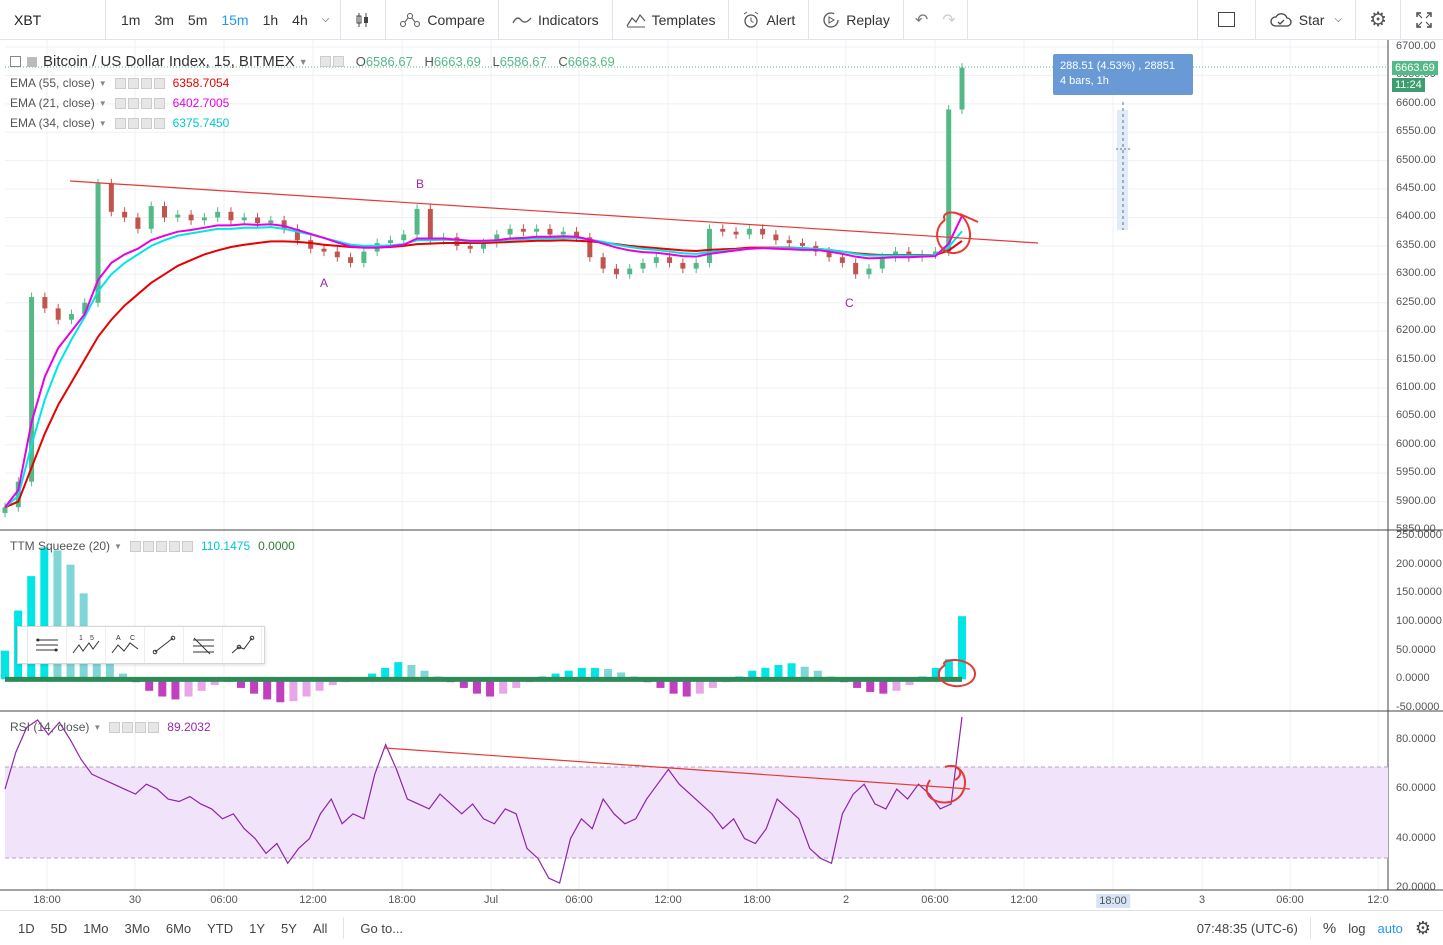  What do you see at coordinates (110, 727) in the screenshot?
I see `rsi-legend: RSI (14, close) ▼ 89.2032` at bounding box center [110, 727].